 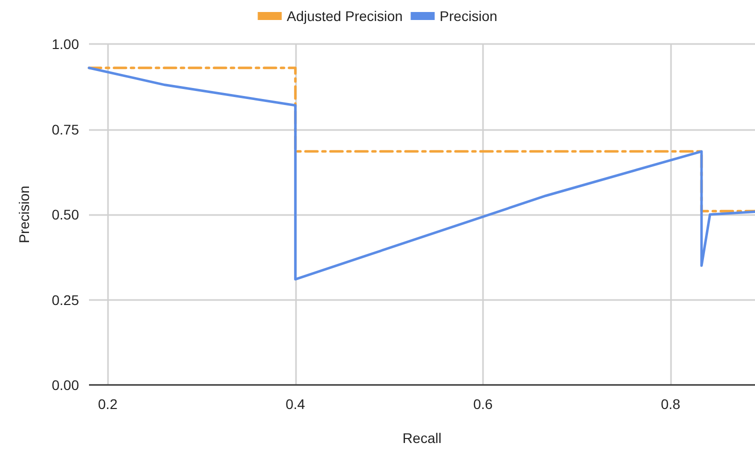 What do you see at coordinates (24, 215) in the screenshot?
I see `y-axis-title: Precision` at bounding box center [24, 215].